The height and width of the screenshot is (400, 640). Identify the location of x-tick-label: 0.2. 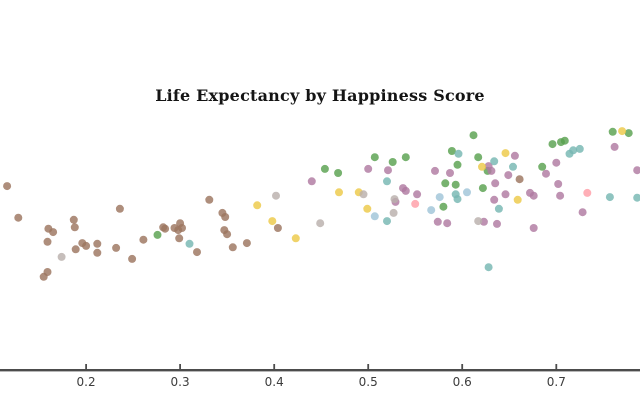
(86, 382).